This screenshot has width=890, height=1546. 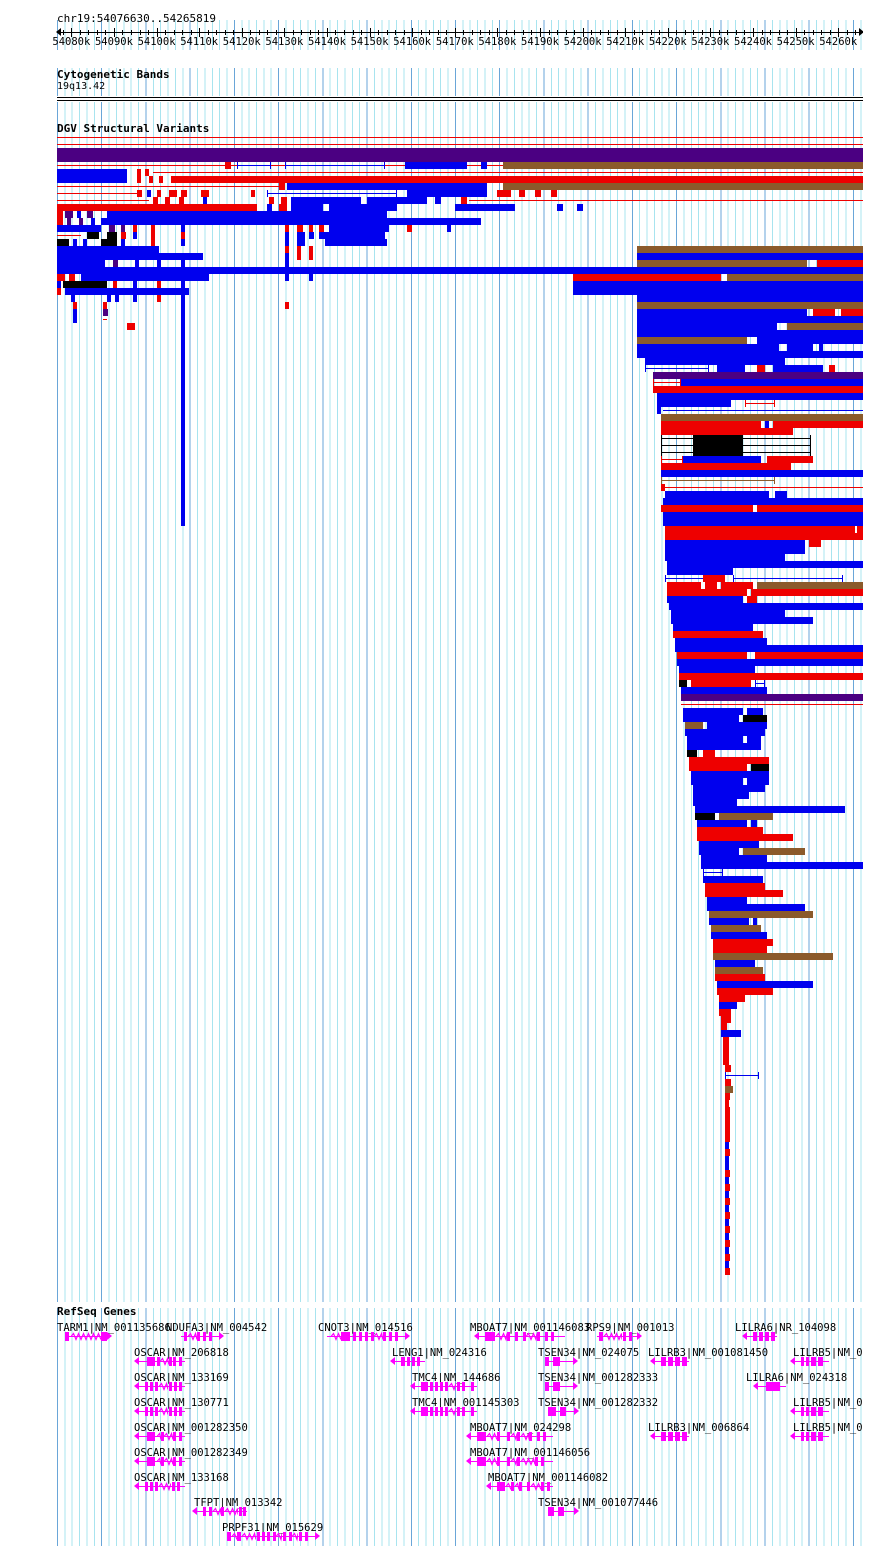 I want to click on gene-label: MBOAT7|NM_001146082, so click(x=548, y=1478).